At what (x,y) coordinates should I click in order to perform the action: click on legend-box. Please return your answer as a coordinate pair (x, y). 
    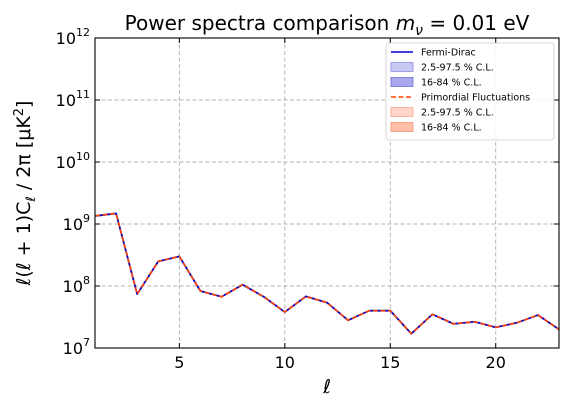
    Looking at the image, I should click on (470, 91).